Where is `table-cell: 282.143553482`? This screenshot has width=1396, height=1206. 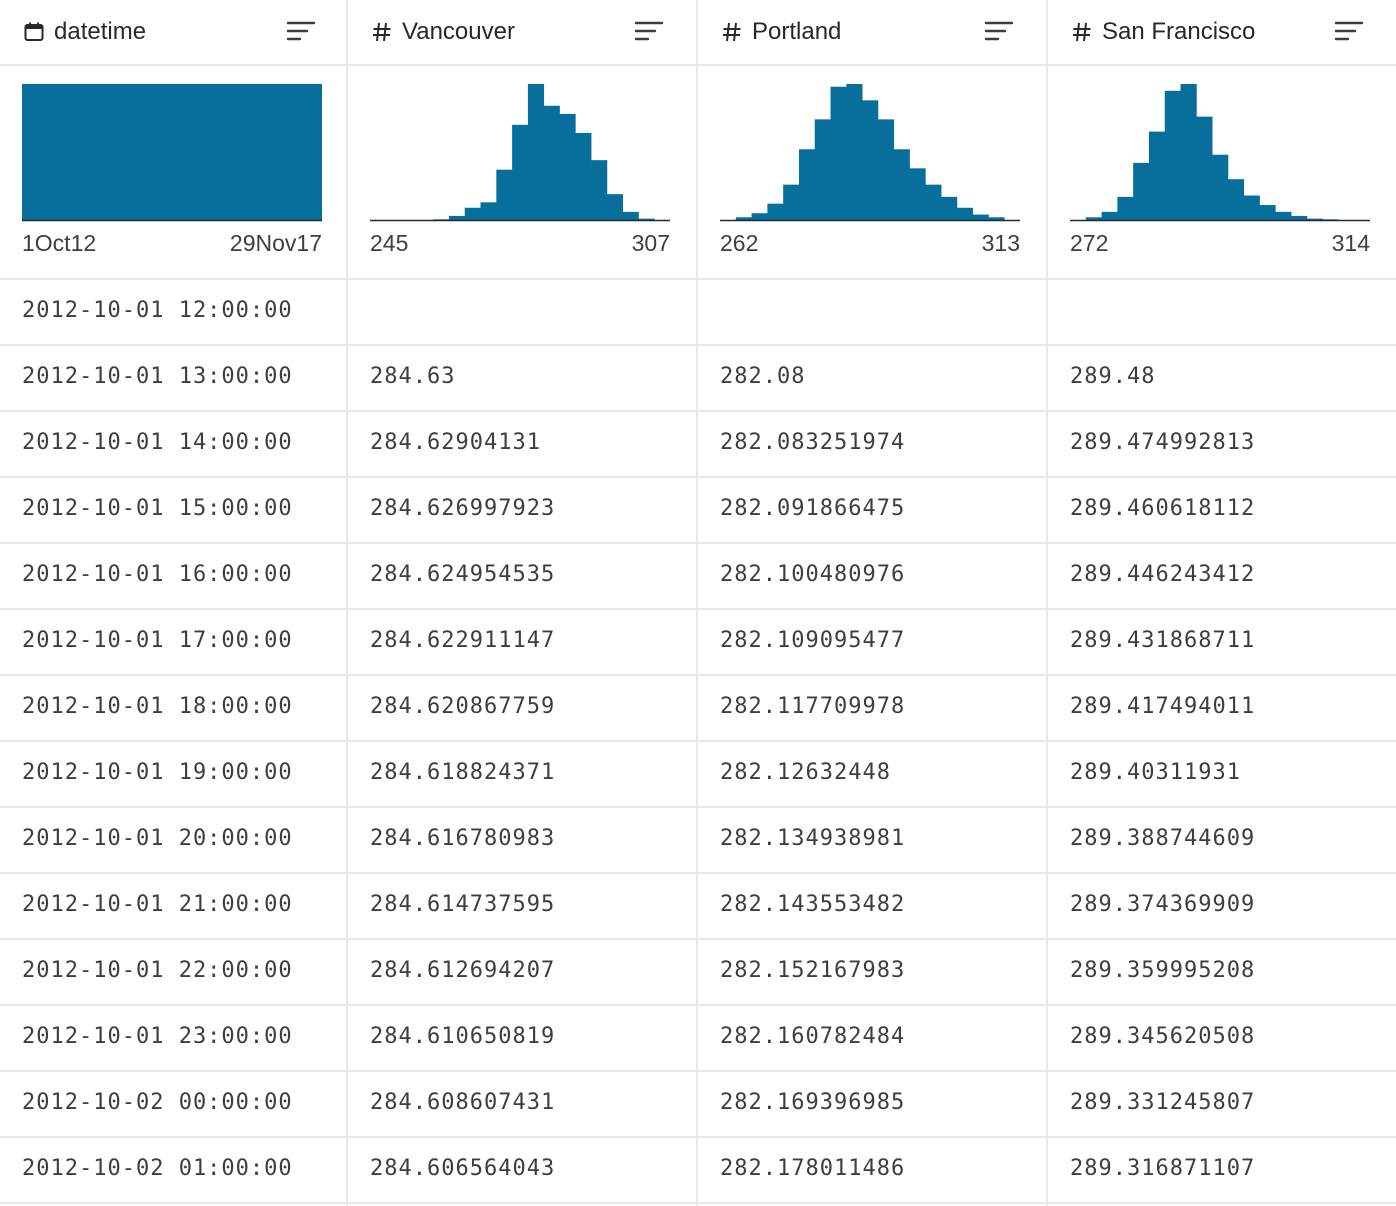 table-cell: 282.143553482 is located at coordinates (813, 904).